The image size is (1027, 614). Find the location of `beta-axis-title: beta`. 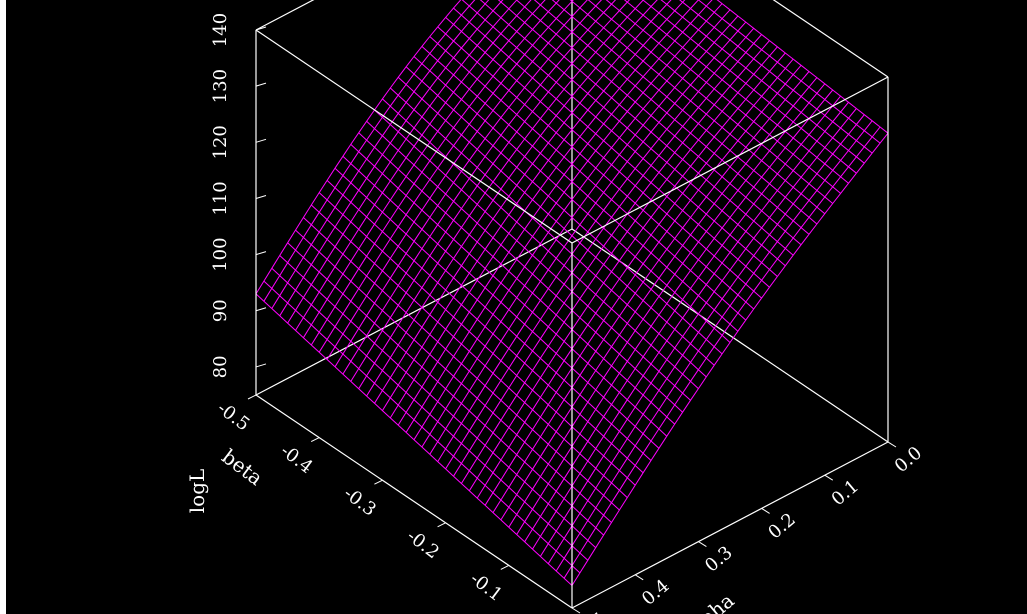

beta-axis-title: beta is located at coordinates (242, 467).